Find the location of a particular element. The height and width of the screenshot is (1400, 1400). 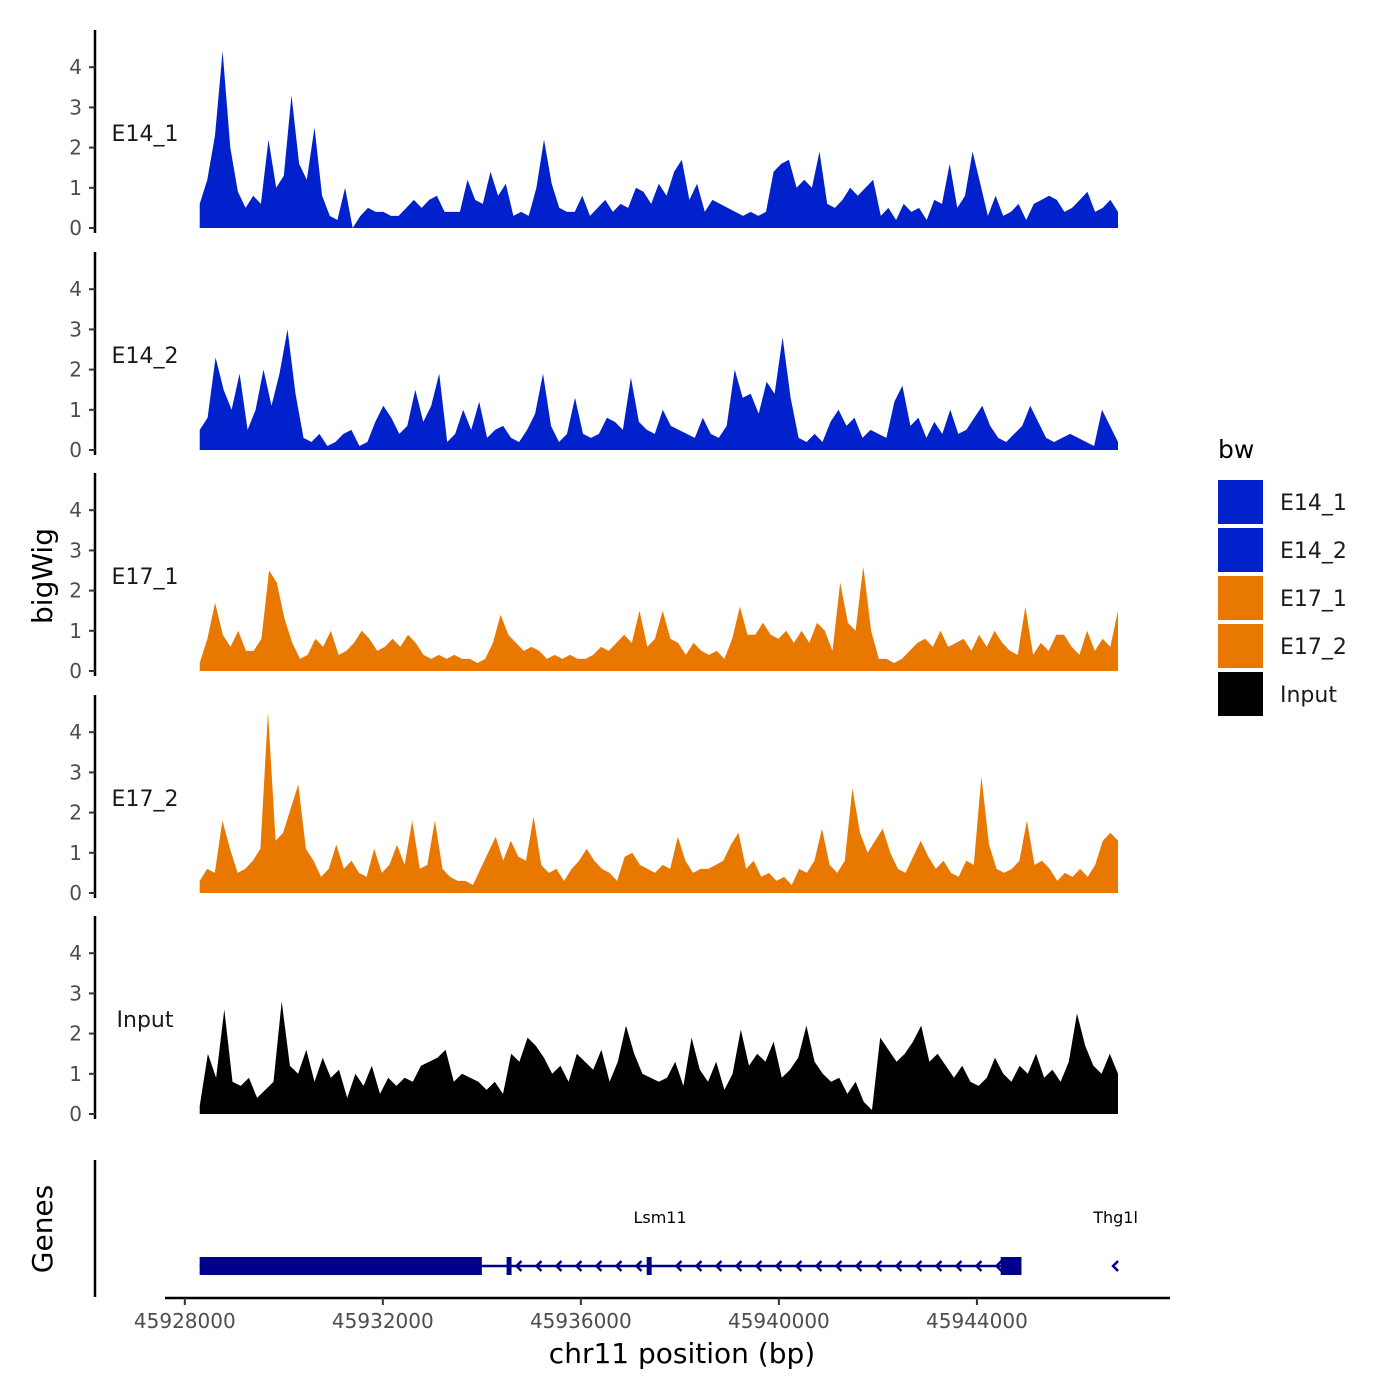

legend-label: E14_2 is located at coordinates (1313, 551).